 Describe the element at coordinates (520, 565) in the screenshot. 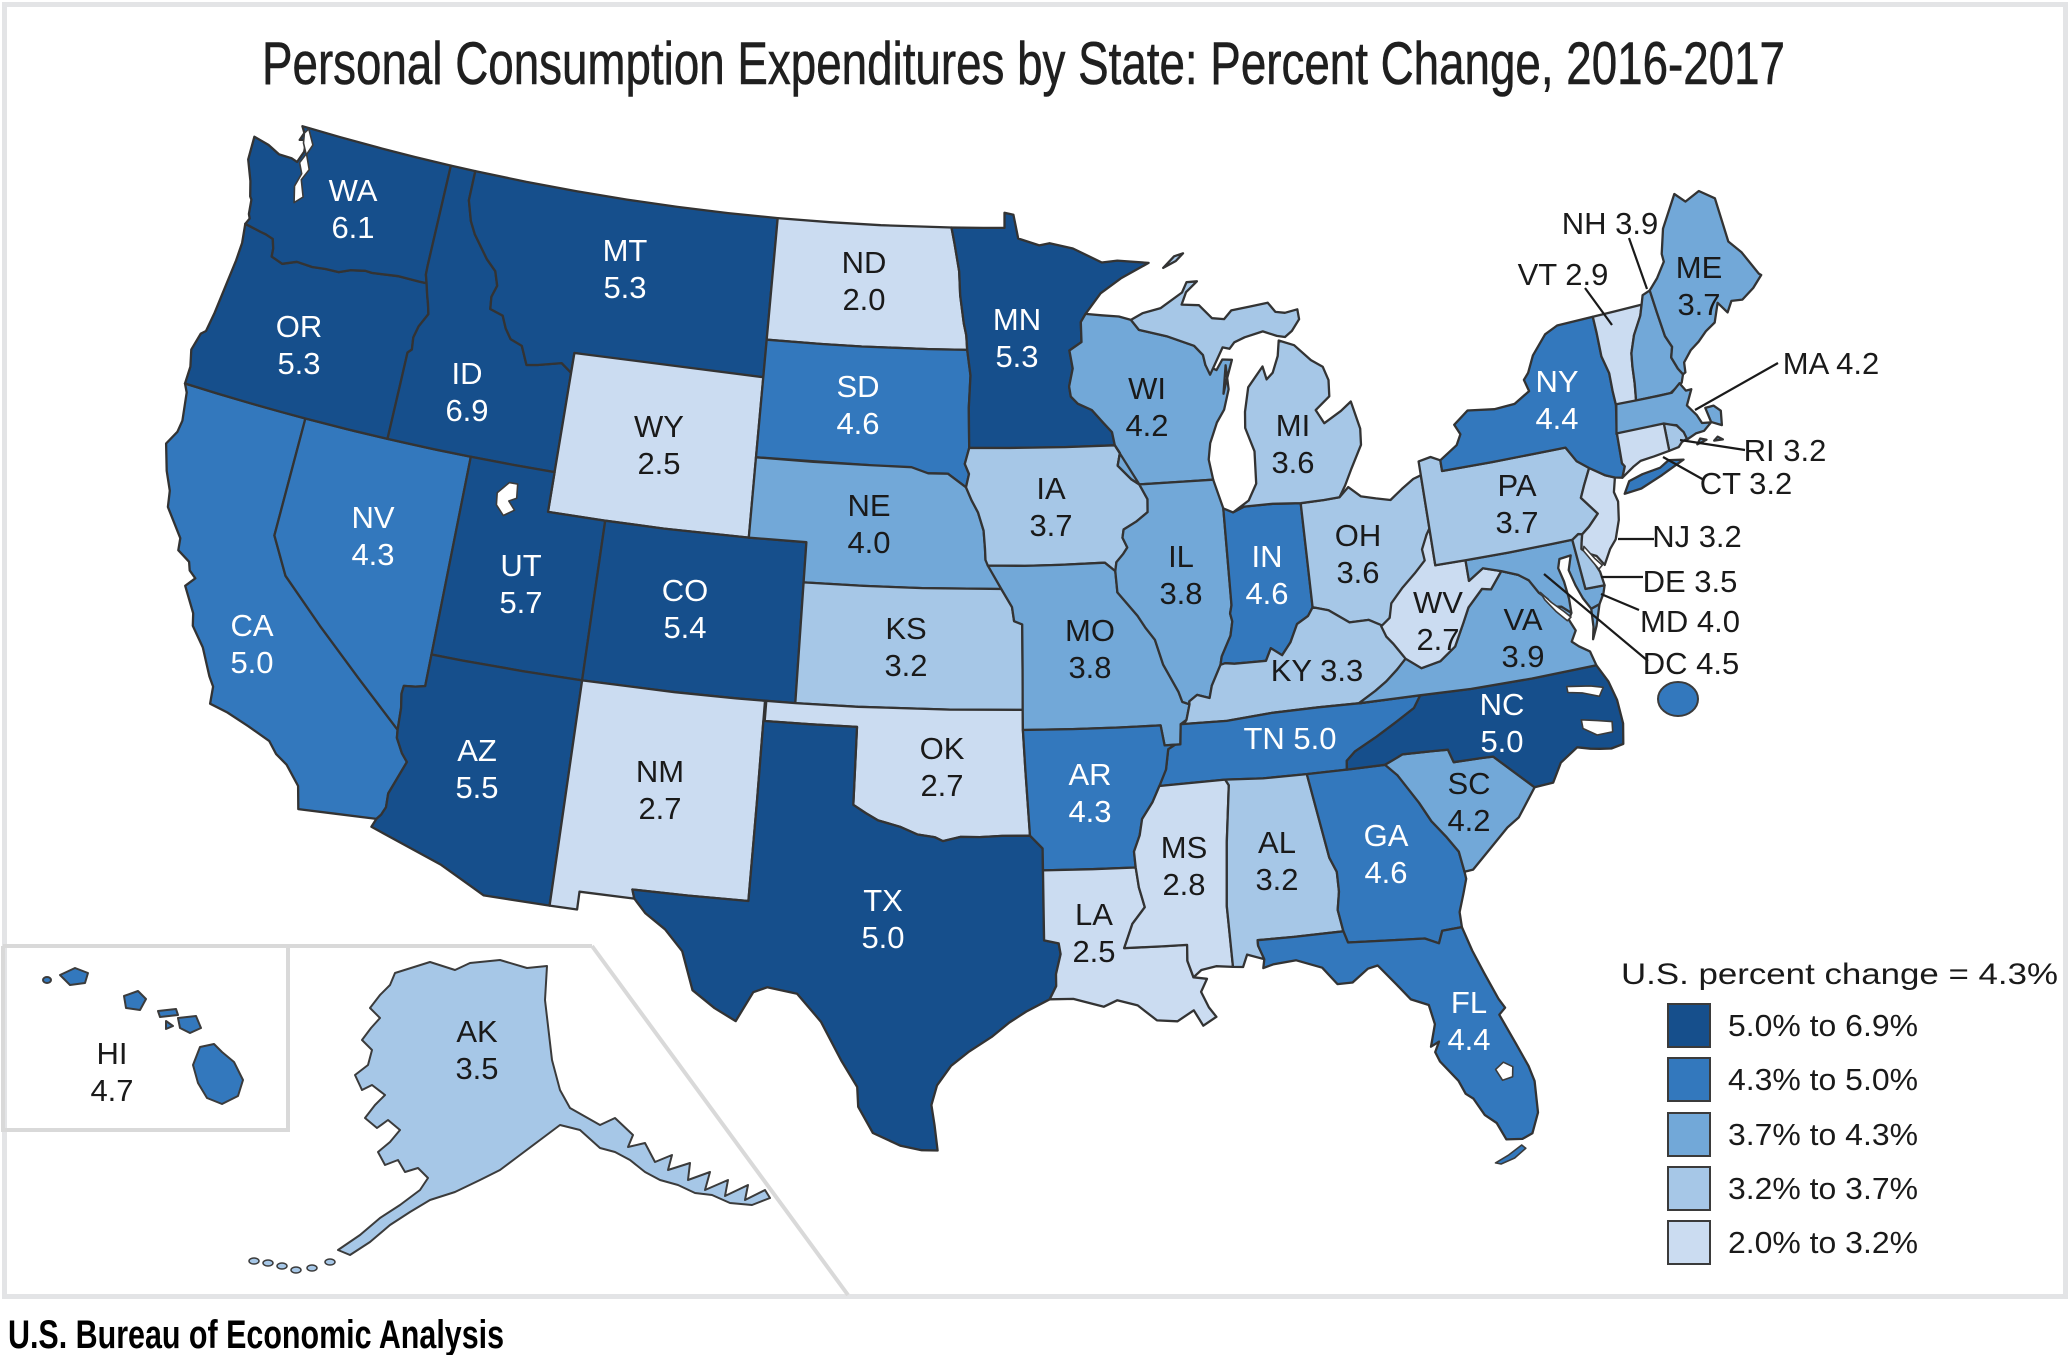

I see `svg-text: UT` at that location.